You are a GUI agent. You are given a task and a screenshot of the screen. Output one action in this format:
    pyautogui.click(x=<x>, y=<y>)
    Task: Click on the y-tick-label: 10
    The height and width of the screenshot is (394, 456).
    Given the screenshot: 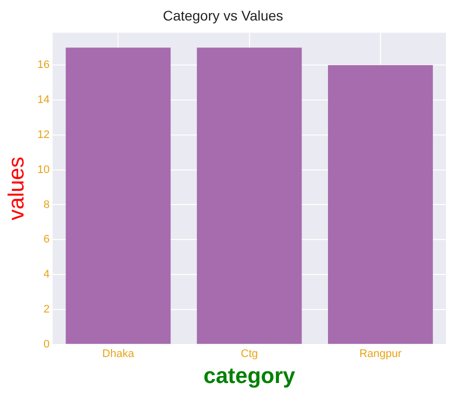 What is the action you would take?
    pyautogui.click(x=43, y=170)
    